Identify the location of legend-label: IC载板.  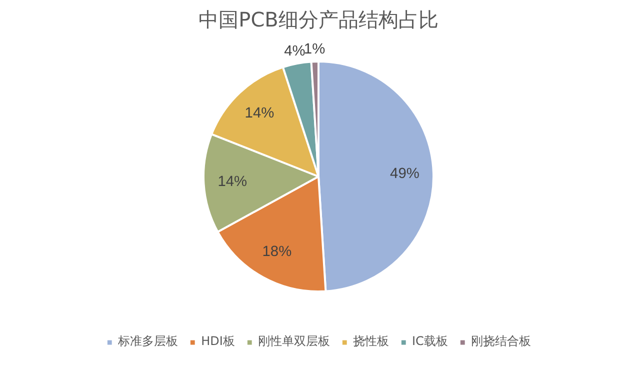
(430, 341).